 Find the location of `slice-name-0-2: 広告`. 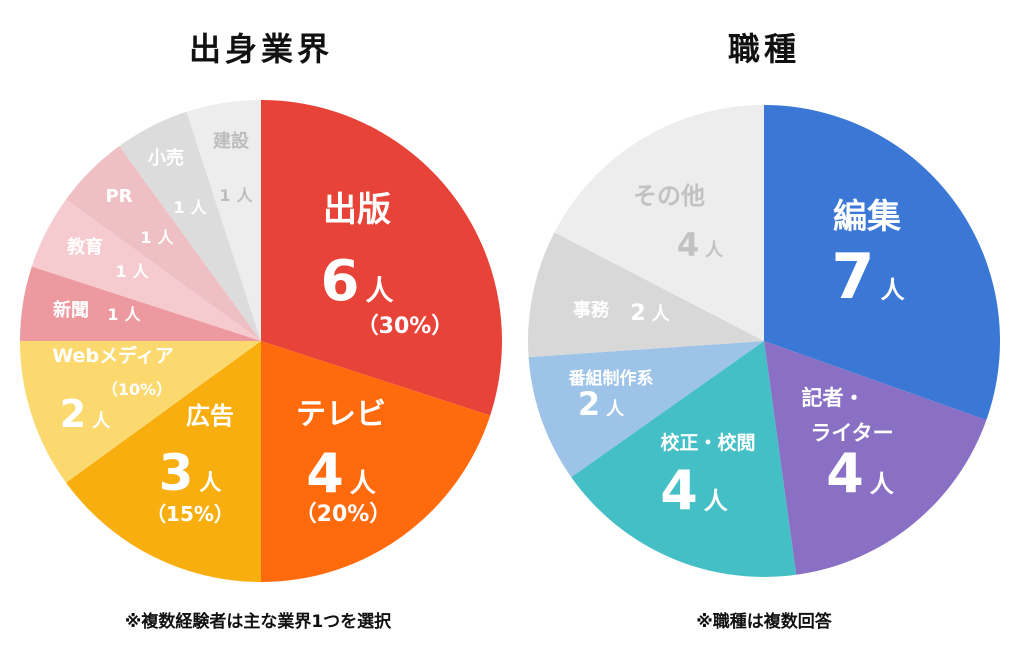

slice-name-0-2: 広告 is located at coordinates (210, 416).